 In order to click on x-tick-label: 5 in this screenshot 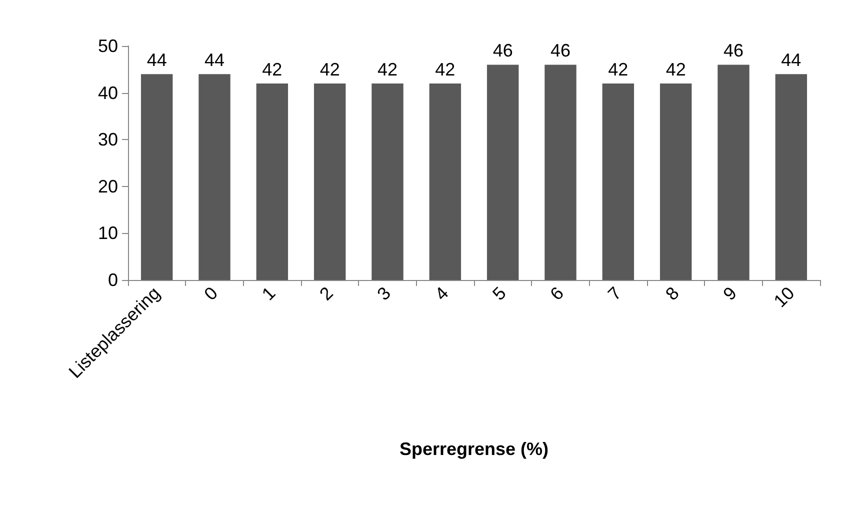, I will do `click(499, 293)`.